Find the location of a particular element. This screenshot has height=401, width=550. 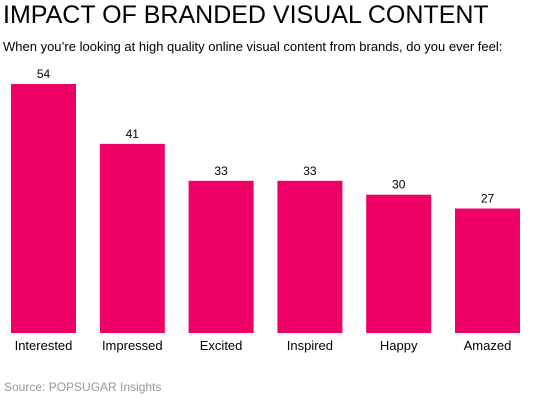

value-label-inspired: 33 is located at coordinates (310, 171).